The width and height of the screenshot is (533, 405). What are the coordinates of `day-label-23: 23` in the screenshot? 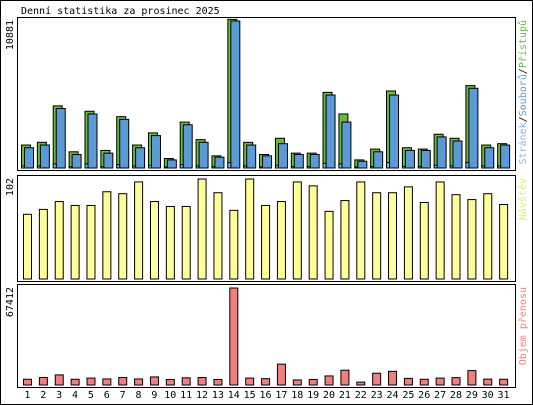 It's located at (377, 395).